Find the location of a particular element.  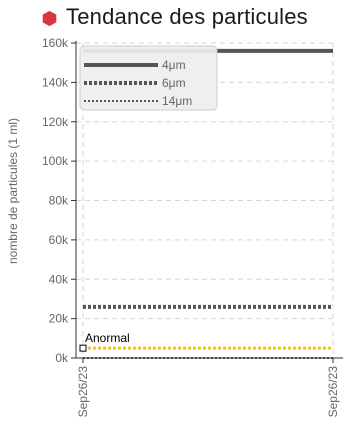

y-tick-label: 80k is located at coordinates (59, 201).